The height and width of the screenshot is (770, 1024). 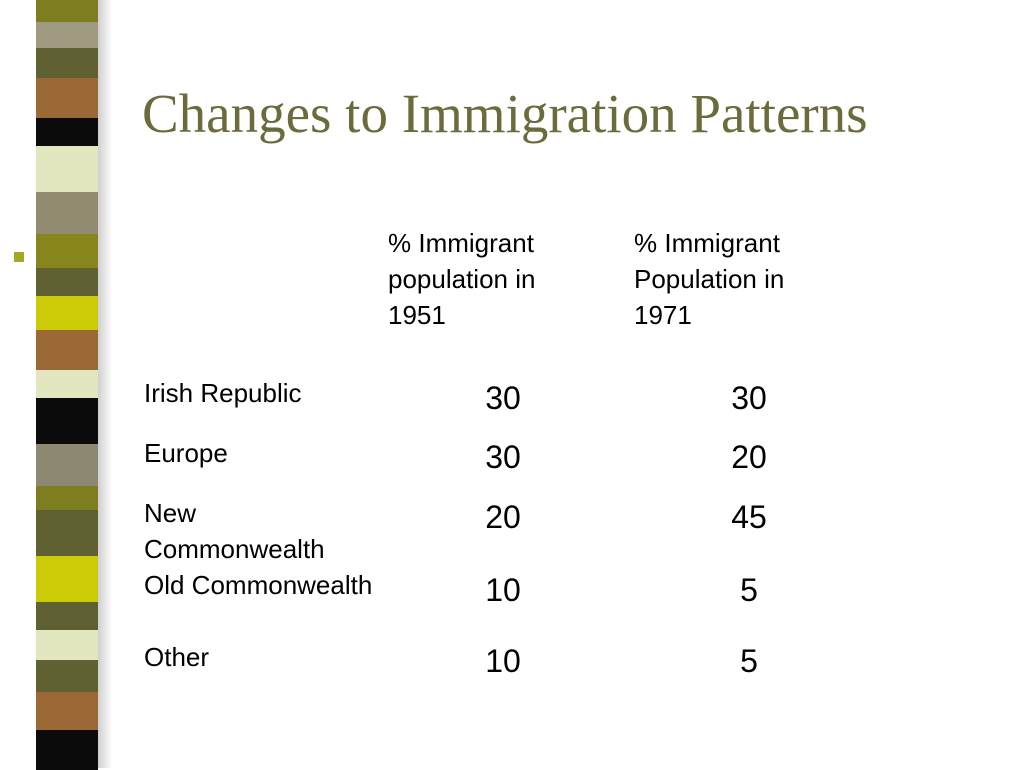 I want to click on cell-new-commonwealth-1971: 45, so click(x=749, y=517).